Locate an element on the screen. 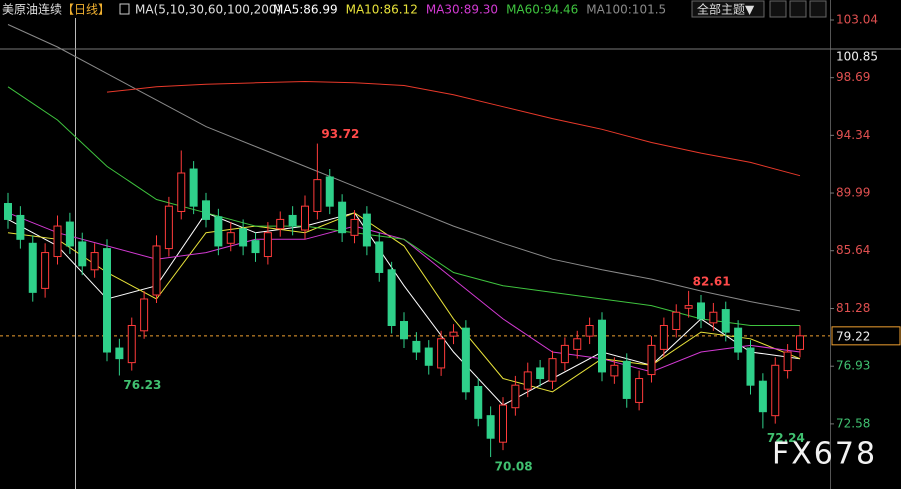 The width and height of the screenshot is (901, 489). y-tick-label: 72.58 is located at coordinates (853, 423).